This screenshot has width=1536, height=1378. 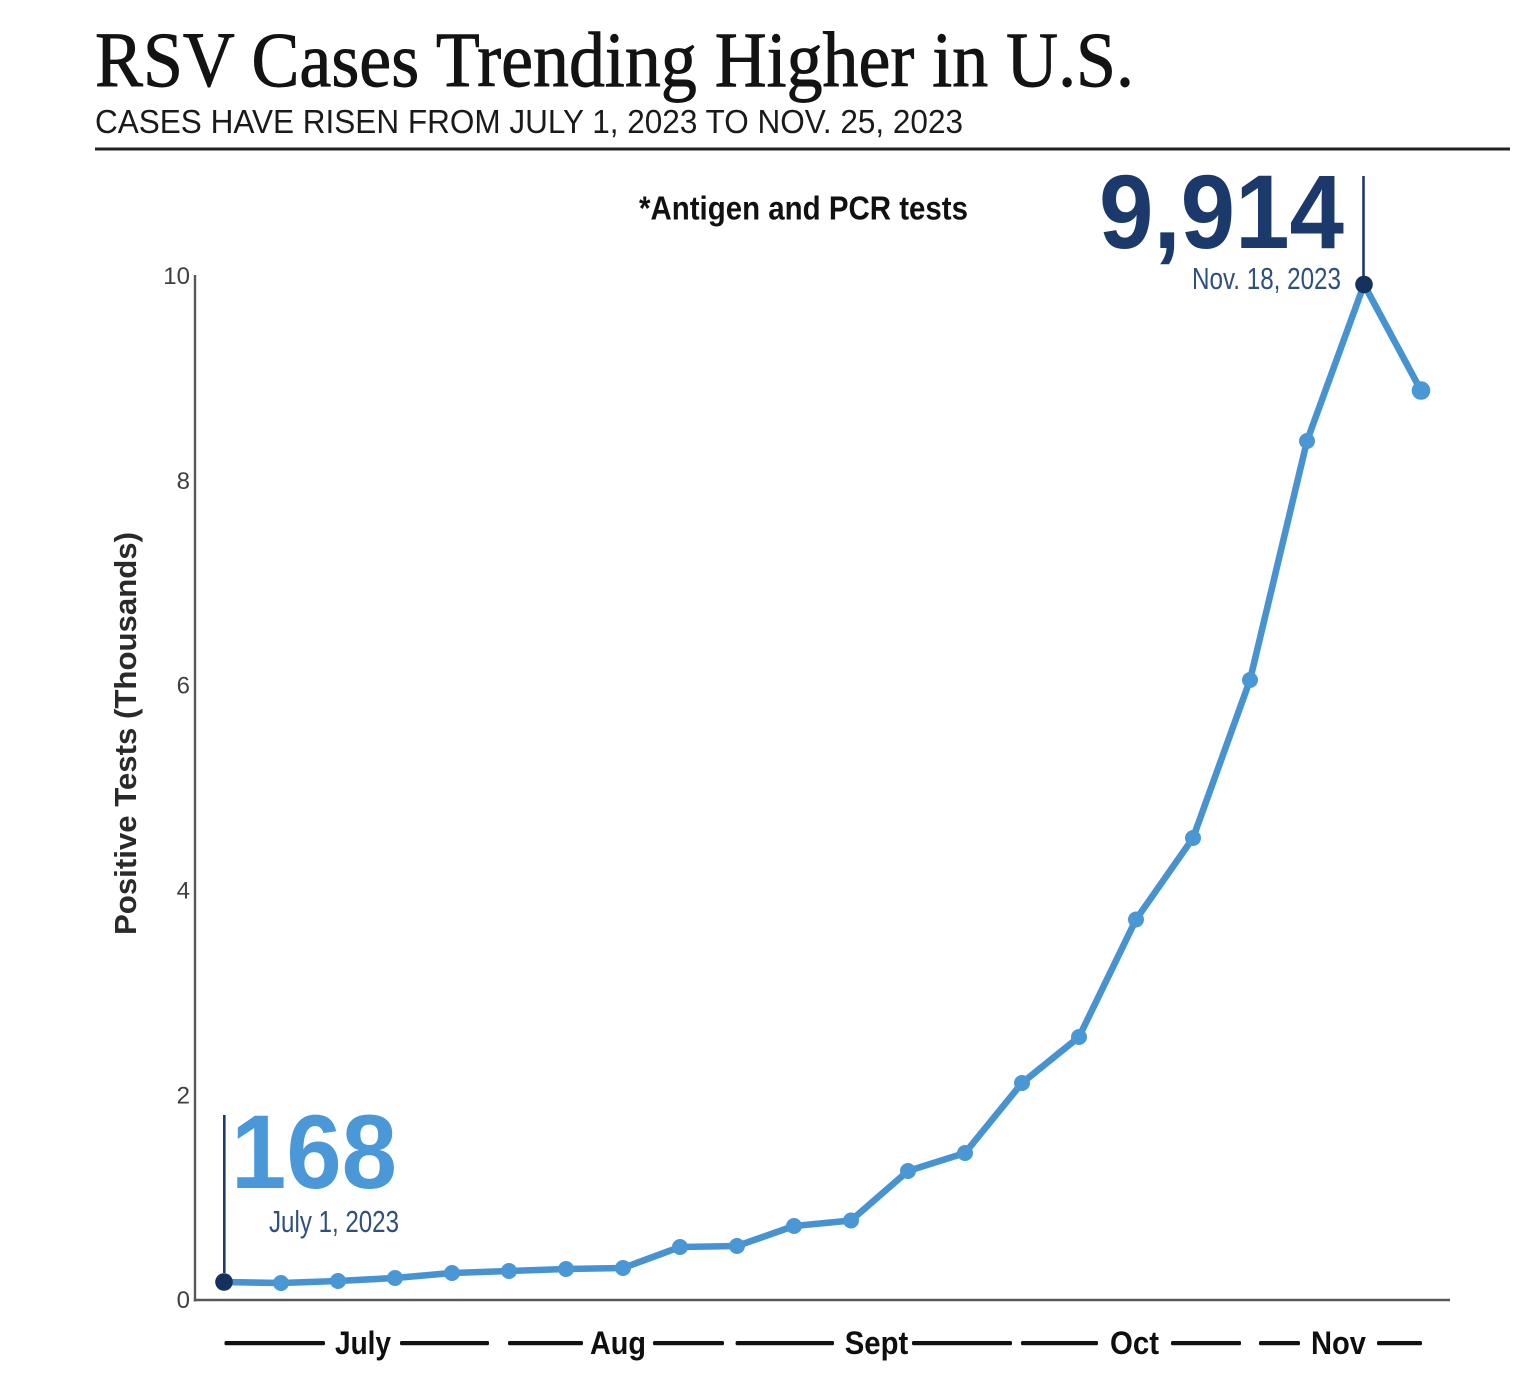 I want to click on svg-text: 168, so click(x=314, y=1152).